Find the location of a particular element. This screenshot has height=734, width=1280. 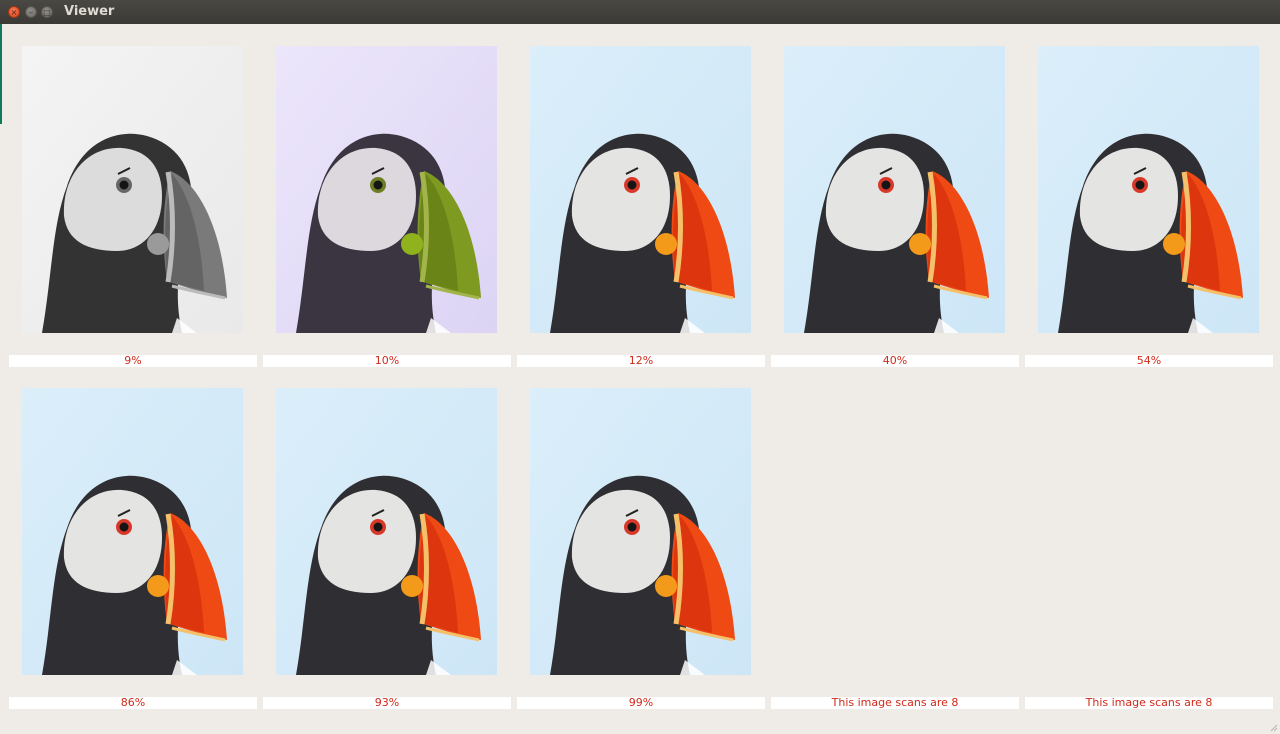

image-caption: 9% is located at coordinates (133, 361).